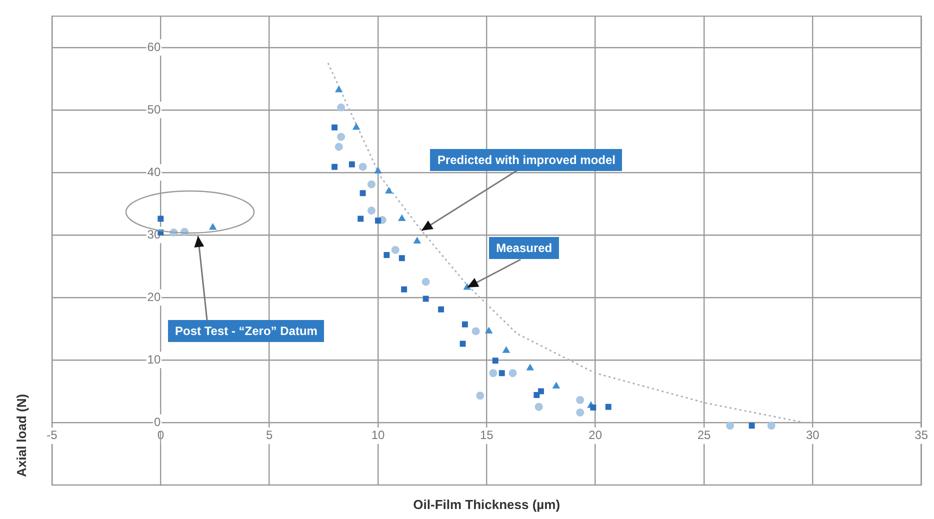 The height and width of the screenshot is (519, 934). Describe the element at coordinates (524, 248) in the screenshot. I see `annotation: Measured` at that location.